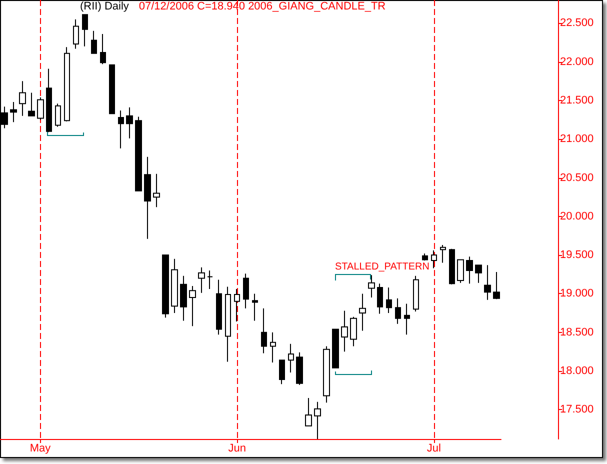  What do you see at coordinates (577, 370) in the screenshot?
I see `y-tick-label: 18.000` at bounding box center [577, 370].